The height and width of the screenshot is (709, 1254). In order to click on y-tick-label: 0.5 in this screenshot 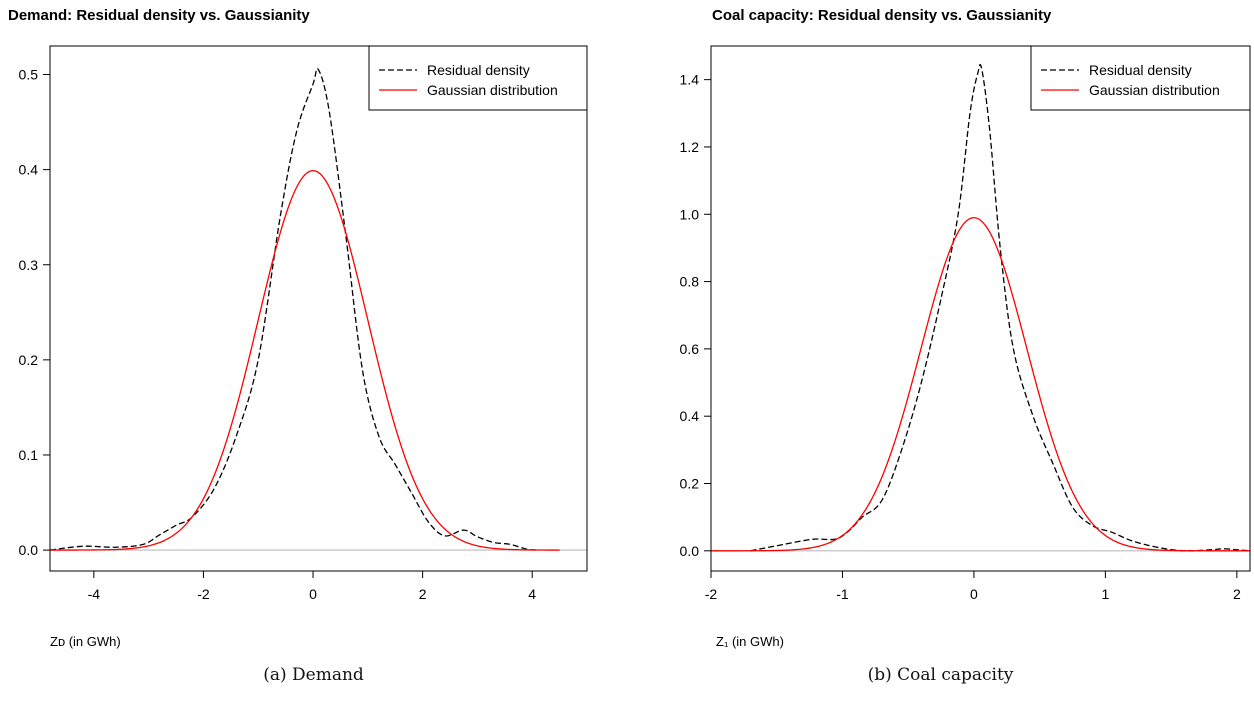, I will do `click(29, 75)`.